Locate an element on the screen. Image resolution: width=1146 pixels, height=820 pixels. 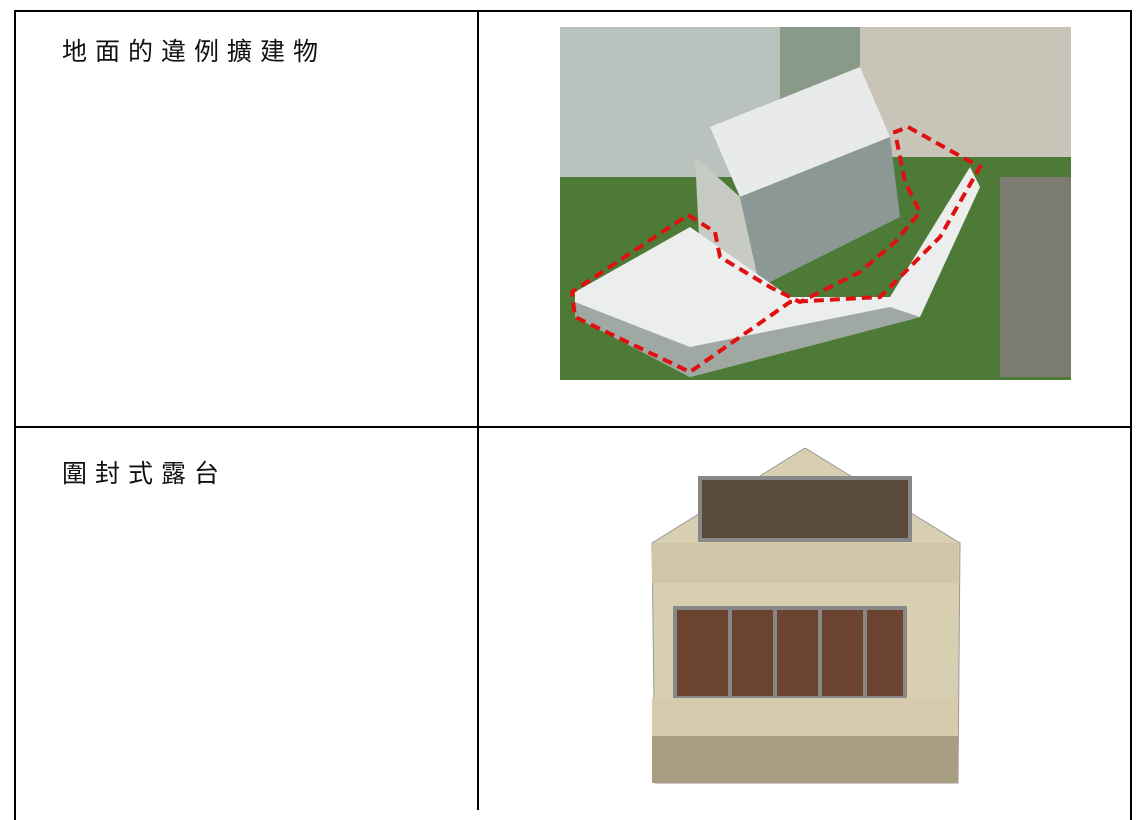
column-divider is located at coordinates (478, 410).